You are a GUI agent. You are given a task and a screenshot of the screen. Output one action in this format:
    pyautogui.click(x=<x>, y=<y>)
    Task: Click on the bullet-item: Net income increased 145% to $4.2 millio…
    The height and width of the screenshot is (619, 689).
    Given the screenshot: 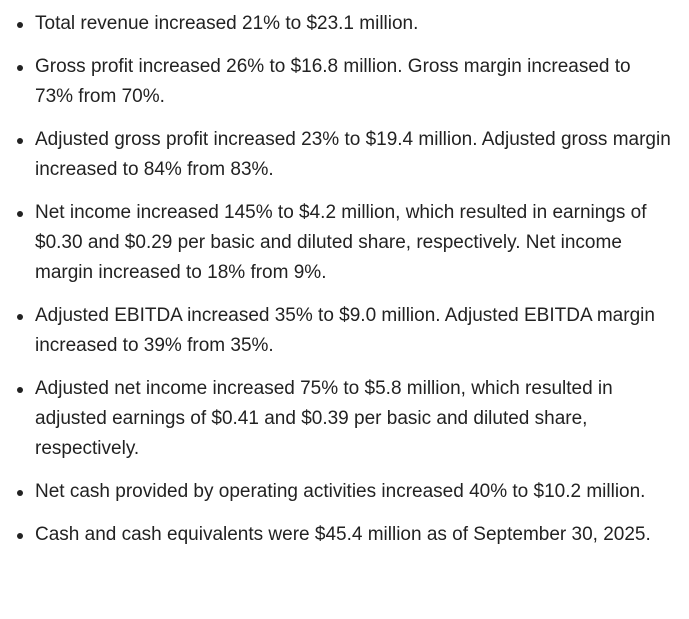 What is the action you would take?
    pyautogui.click(x=344, y=243)
    